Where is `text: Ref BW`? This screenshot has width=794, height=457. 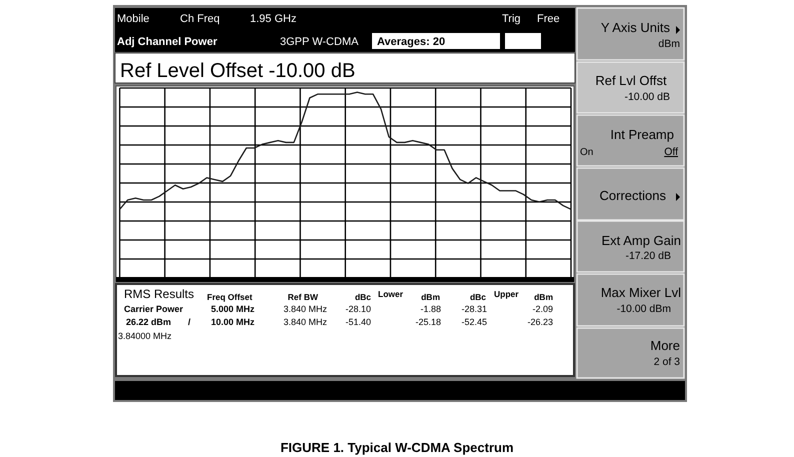 text: Ref BW is located at coordinates (303, 297).